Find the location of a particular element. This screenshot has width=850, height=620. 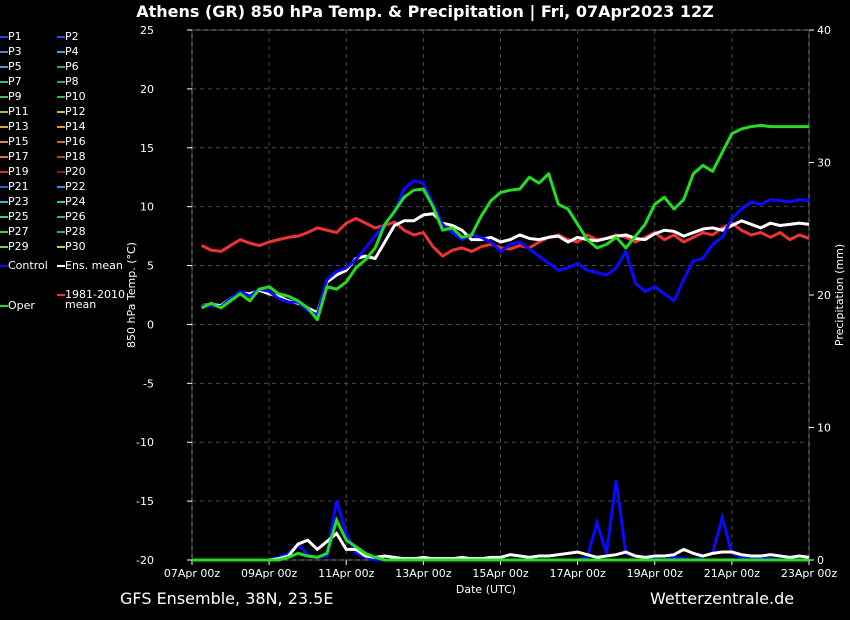

y-axis: 25 20 15 10 5 0 -5 -10 -15 -20 is located at coordinates (164, 295).